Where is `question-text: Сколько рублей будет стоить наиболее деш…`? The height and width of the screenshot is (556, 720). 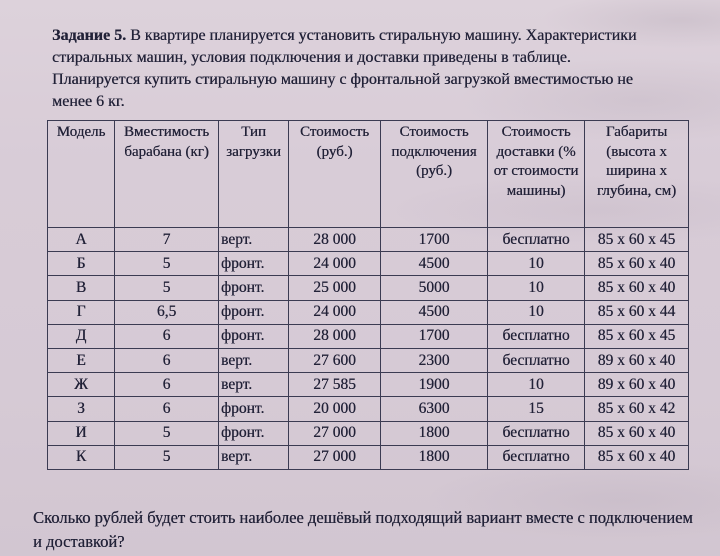
question-text: Сколько рублей будет стоить наиболее деш… is located at coordinates (363, 529).